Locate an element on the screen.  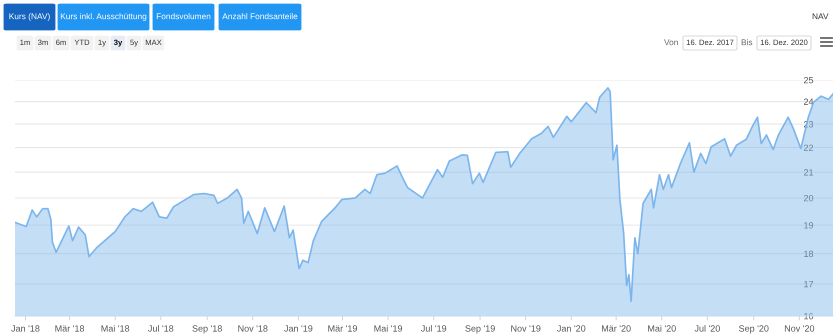
y-tick-label: 19 is located at coordinates (809, 225).